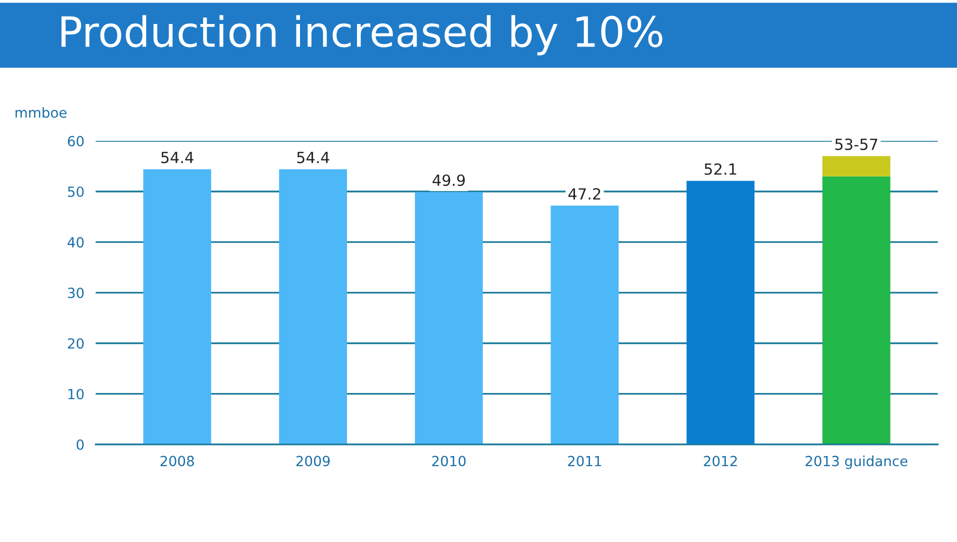 The width and height of the screenshot is (957, 542). Describe the element at coordinates (585, 461) in the screenshot. I see `x-tick-label: 2011` at that location.